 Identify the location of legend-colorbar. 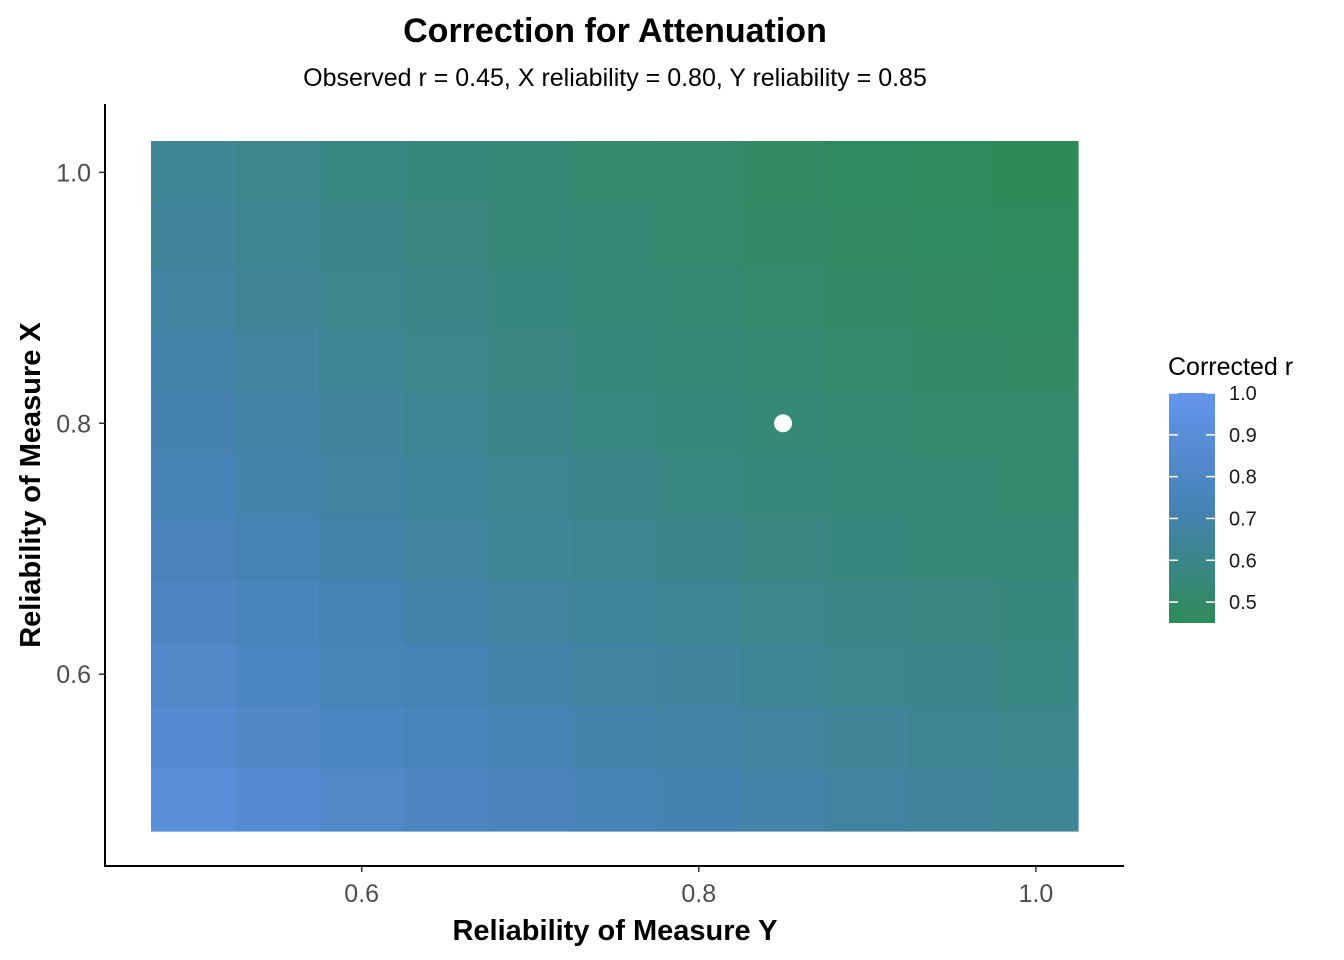
(1192, 508).